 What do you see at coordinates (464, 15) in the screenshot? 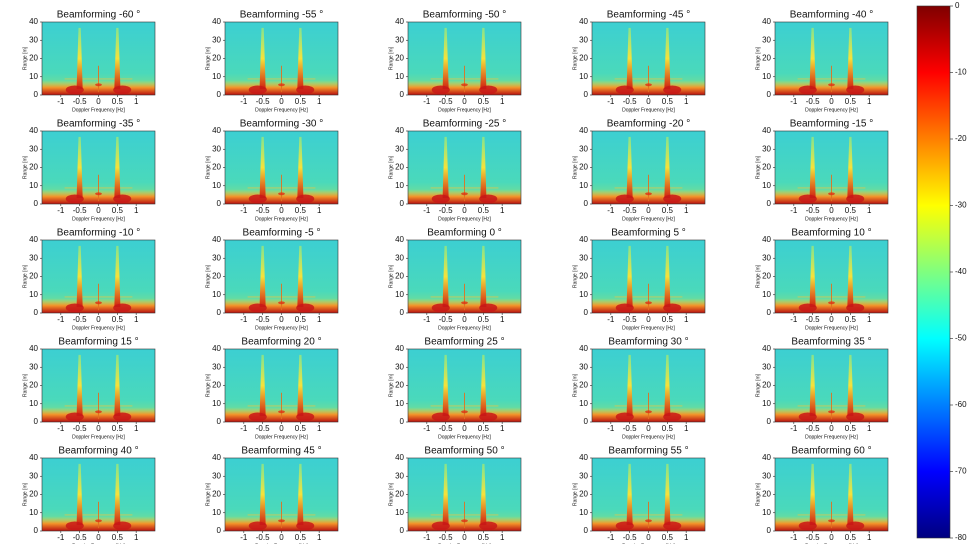
I see `subplot-title: Beamforming -50 °` at bounding box center [464, 15].